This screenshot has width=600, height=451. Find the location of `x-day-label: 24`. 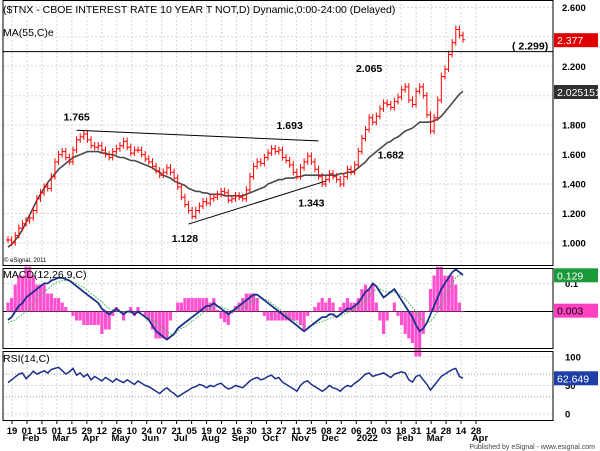

x-day-label: 24 is located at coordinates (146, 431).